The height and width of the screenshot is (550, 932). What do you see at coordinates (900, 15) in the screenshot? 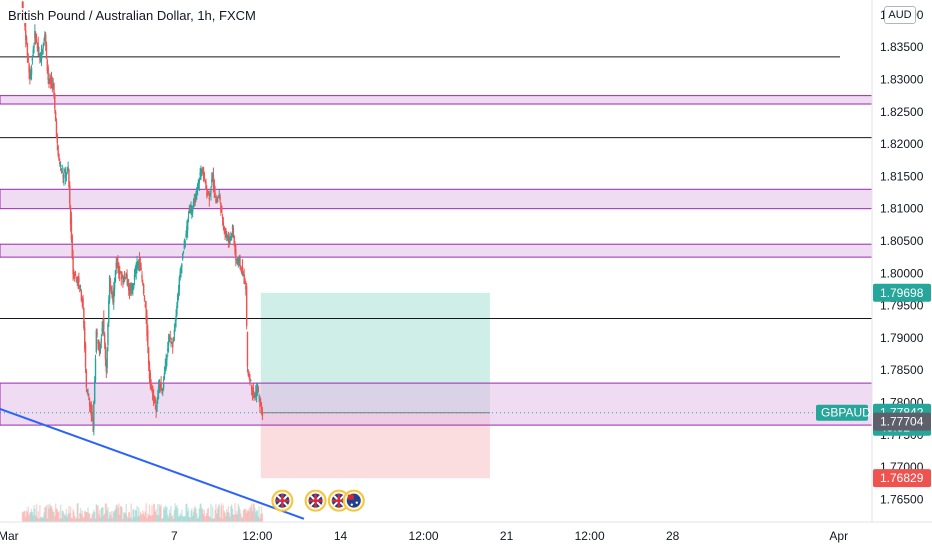
I see `currency-badge: AUD` at bounding box center [900, 15].